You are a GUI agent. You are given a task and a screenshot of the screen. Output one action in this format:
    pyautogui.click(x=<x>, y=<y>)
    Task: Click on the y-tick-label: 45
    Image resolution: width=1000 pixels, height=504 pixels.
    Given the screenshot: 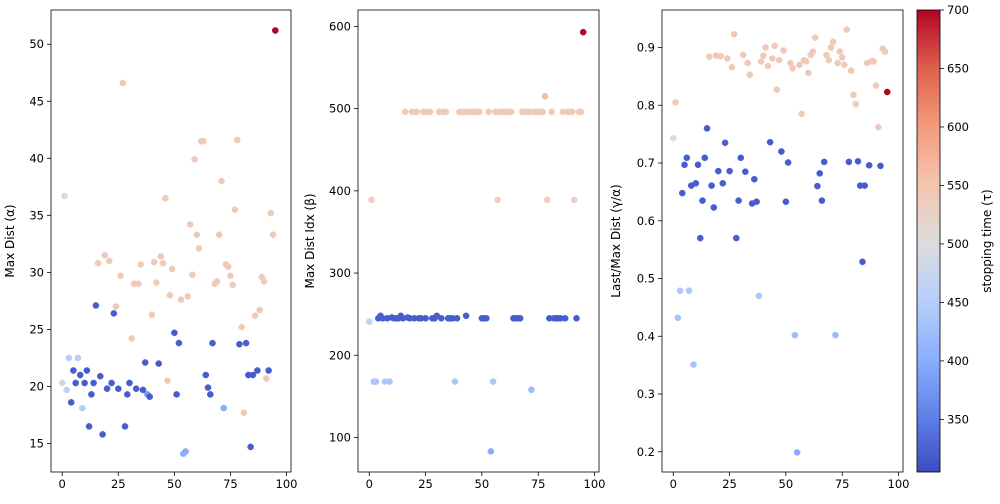 What is the action you would take?
    pyautogui.click(x=36, y=101)
    